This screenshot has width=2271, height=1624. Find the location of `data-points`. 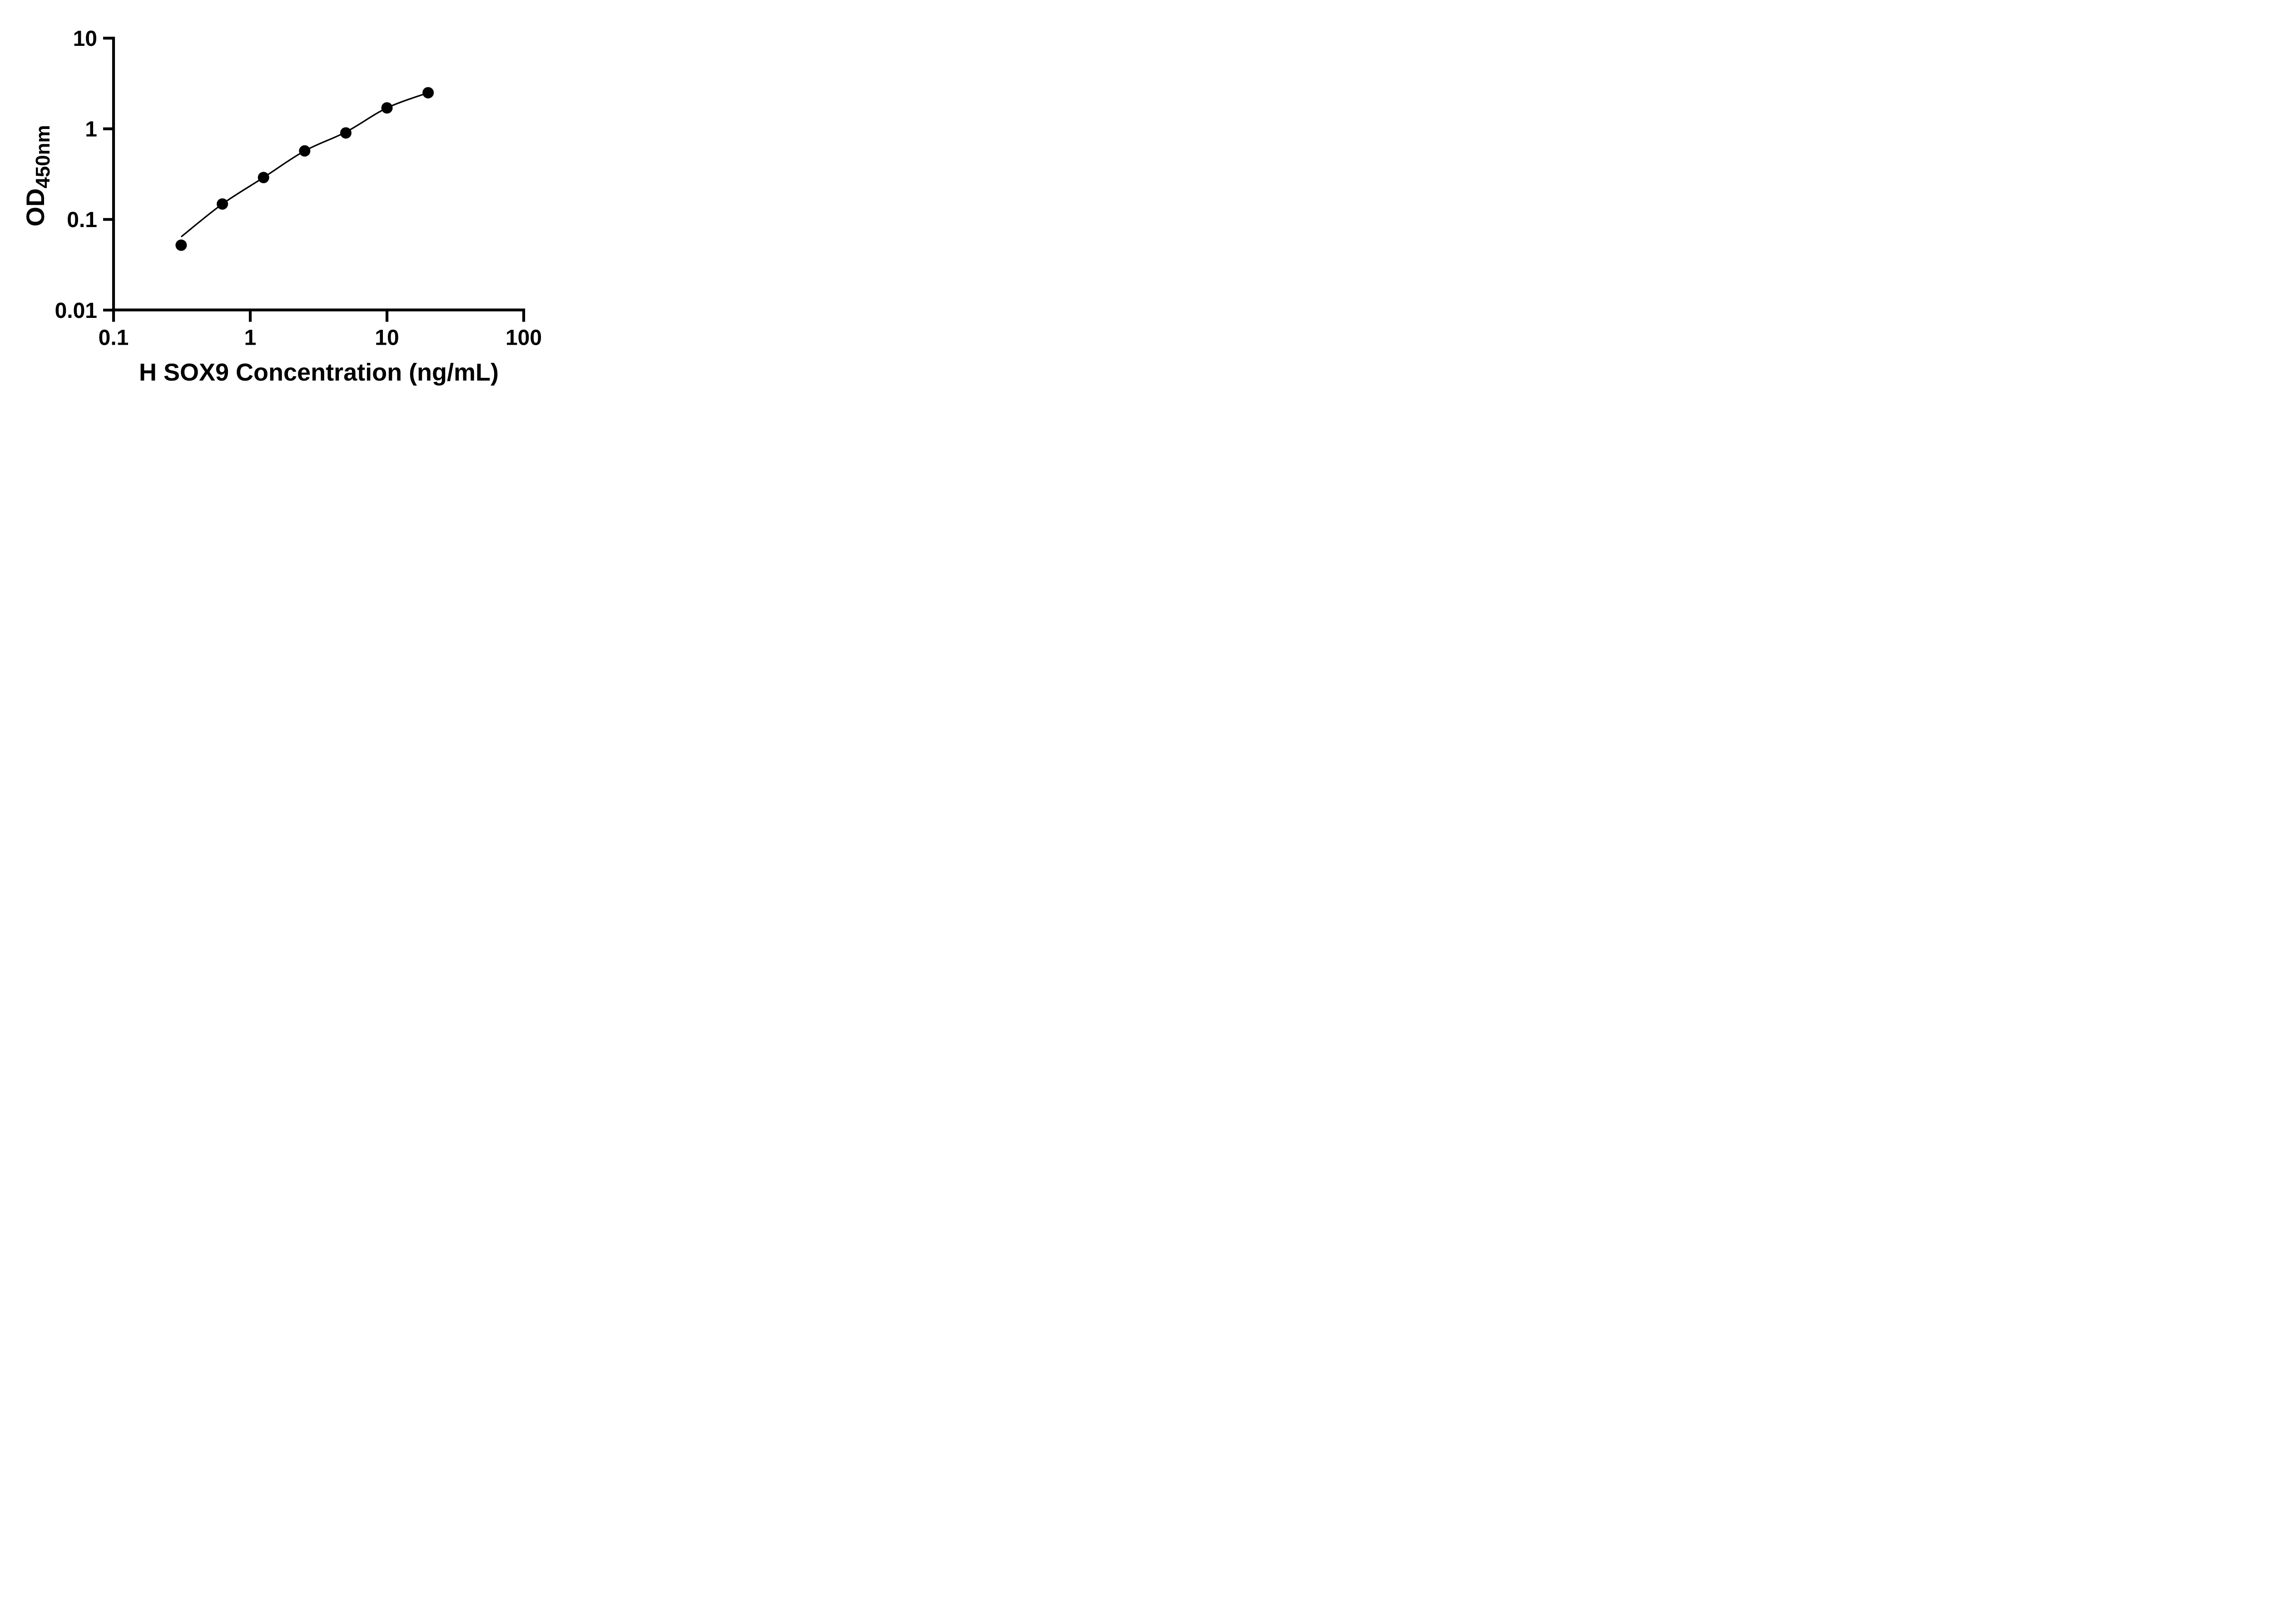

data-points is located at coordinates (304, 169).